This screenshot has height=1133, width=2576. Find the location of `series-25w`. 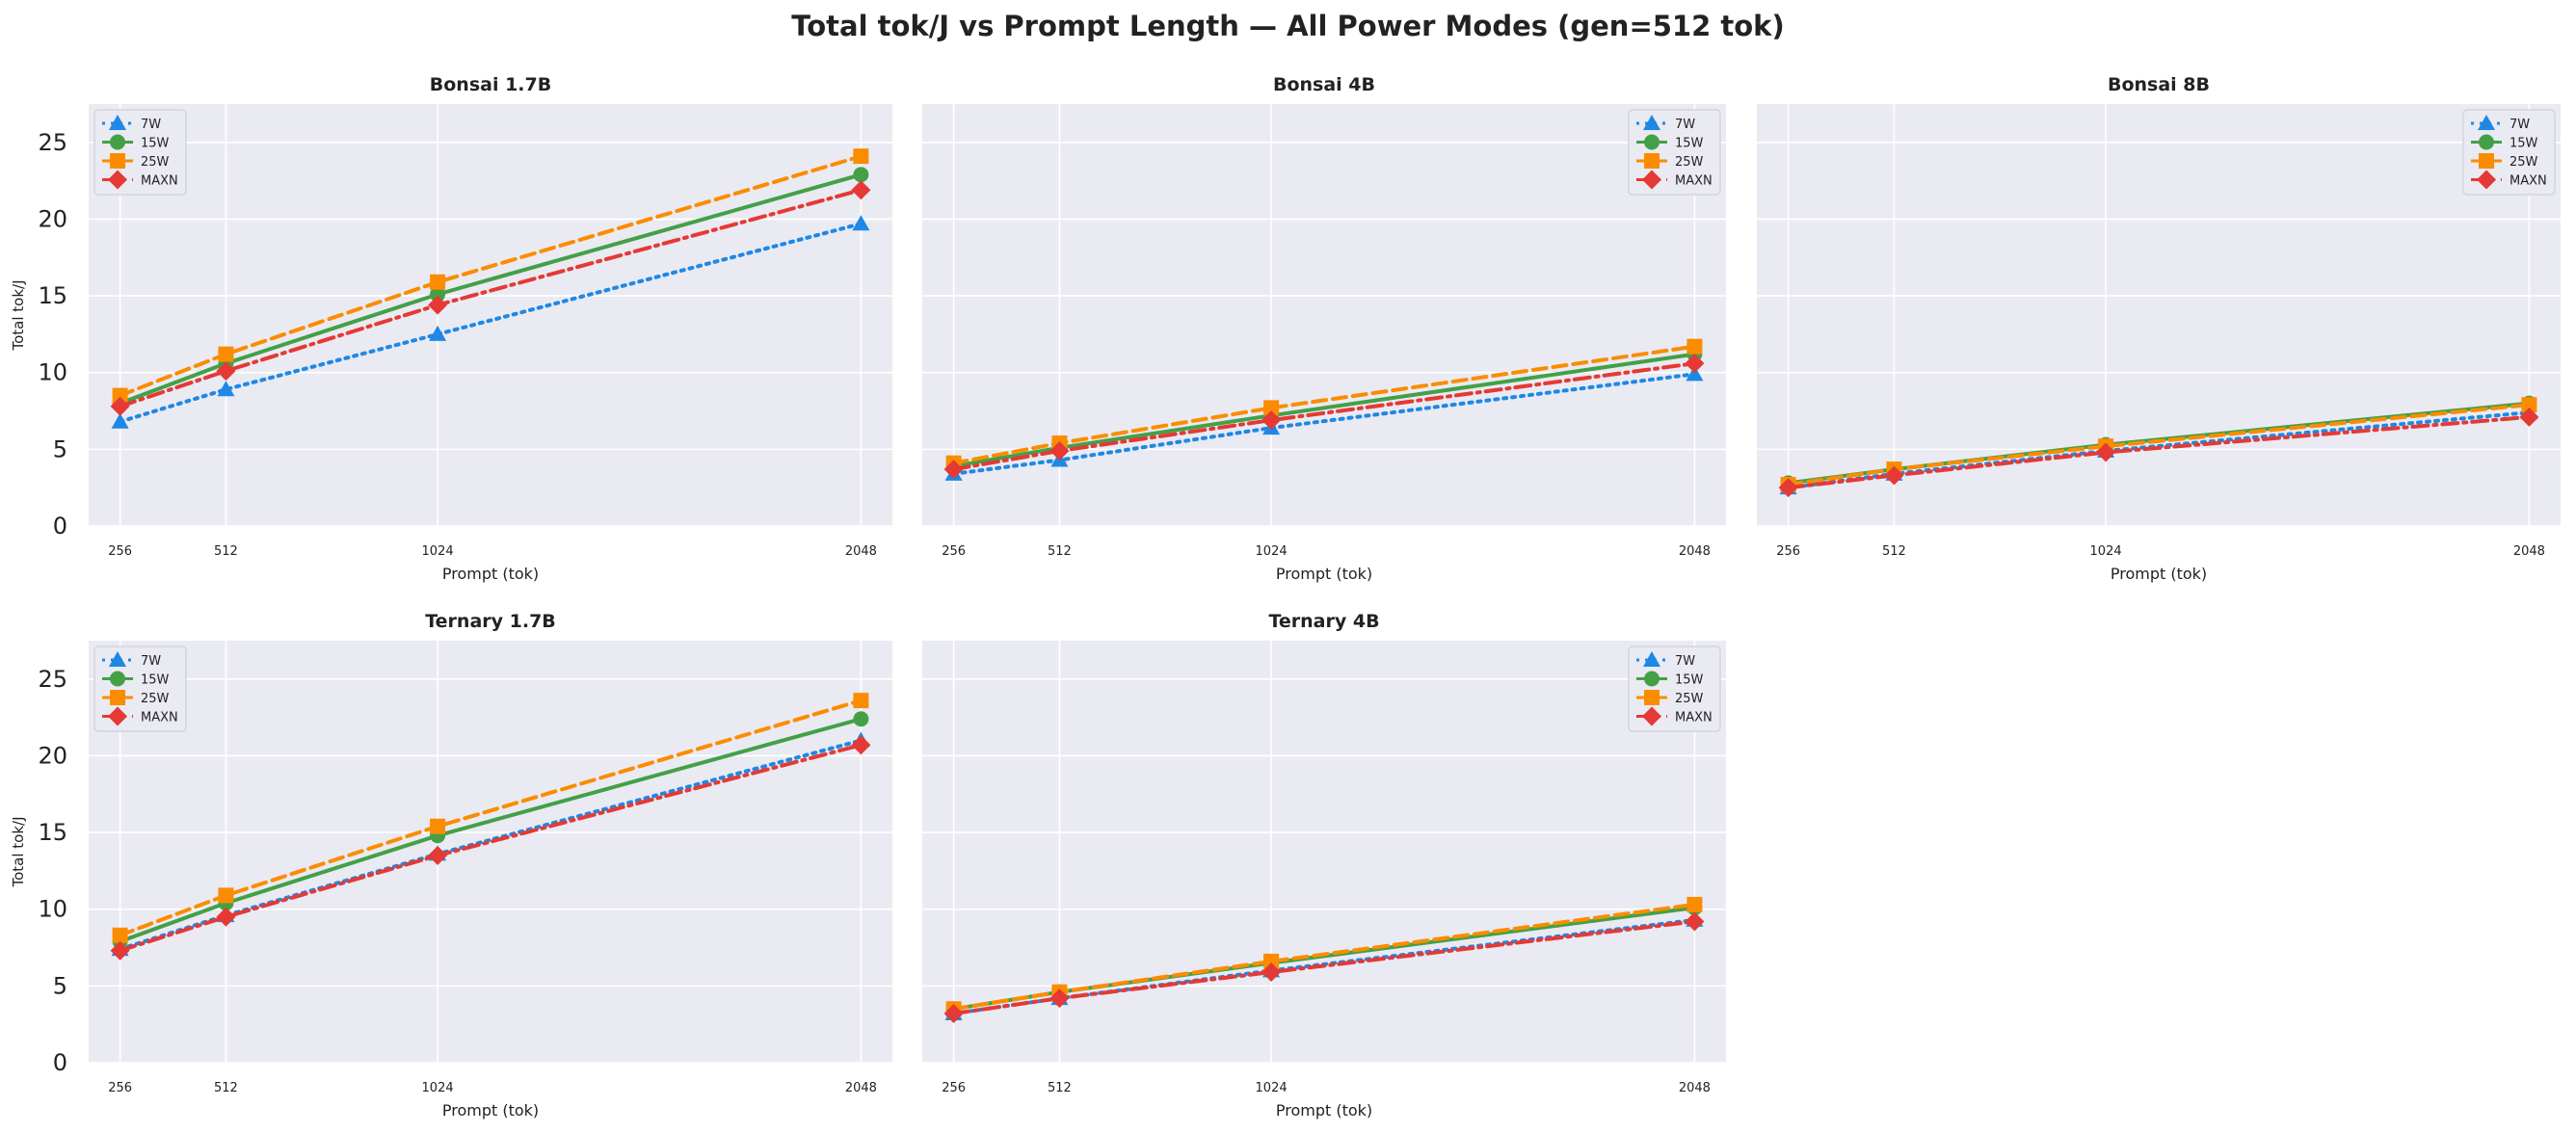

series-25w is located at coordinates (490, 276).